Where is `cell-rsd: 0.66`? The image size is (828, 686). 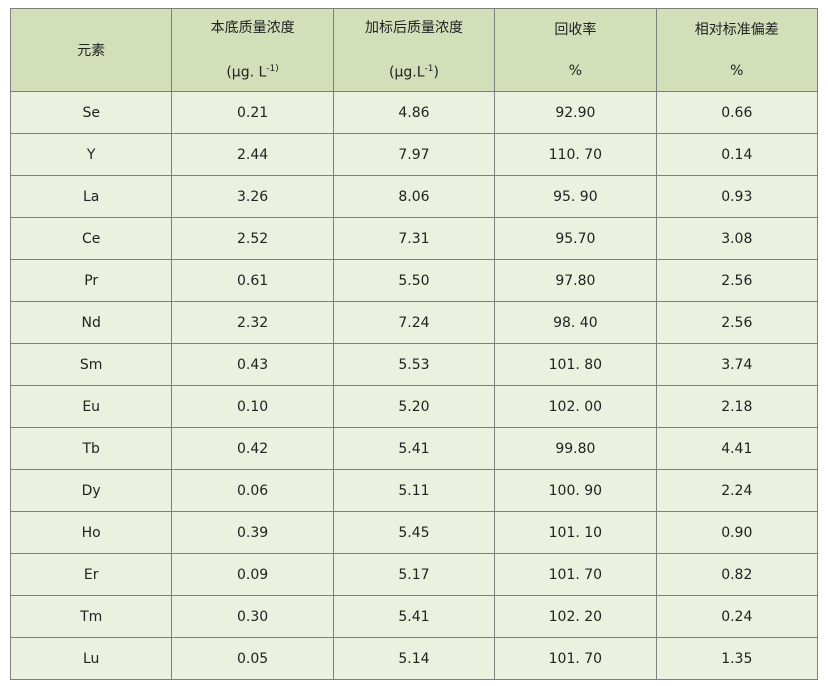
cell-rsd: 0.66 is located at coordinates (737, 112).